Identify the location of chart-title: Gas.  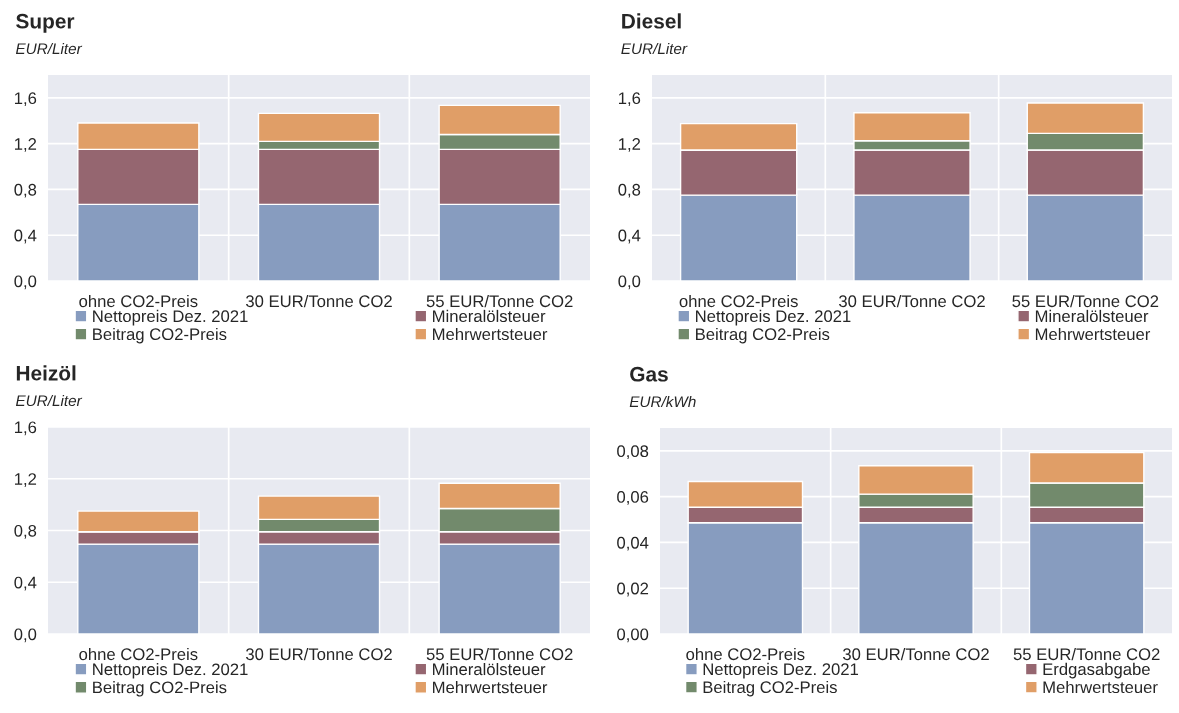
(649, 374).